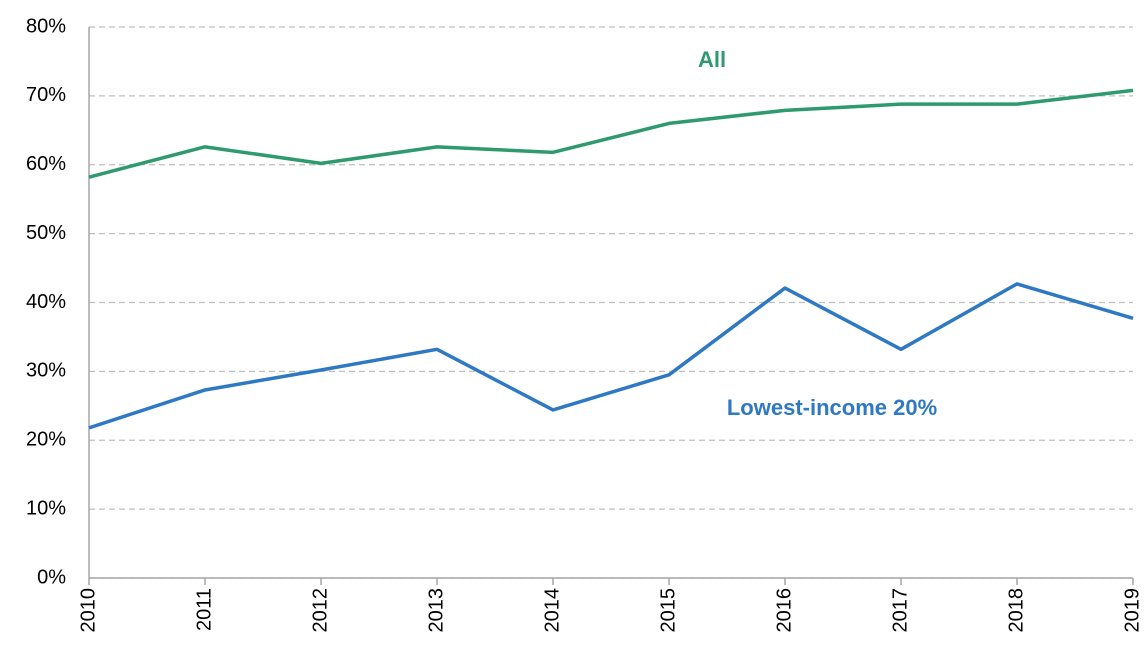 This screenshot has height=653, width=1147. What do you see at coordinates (204, 609) in the screenshot?
I see `x-tick-label: 2011` at bounding box center [204, 609].